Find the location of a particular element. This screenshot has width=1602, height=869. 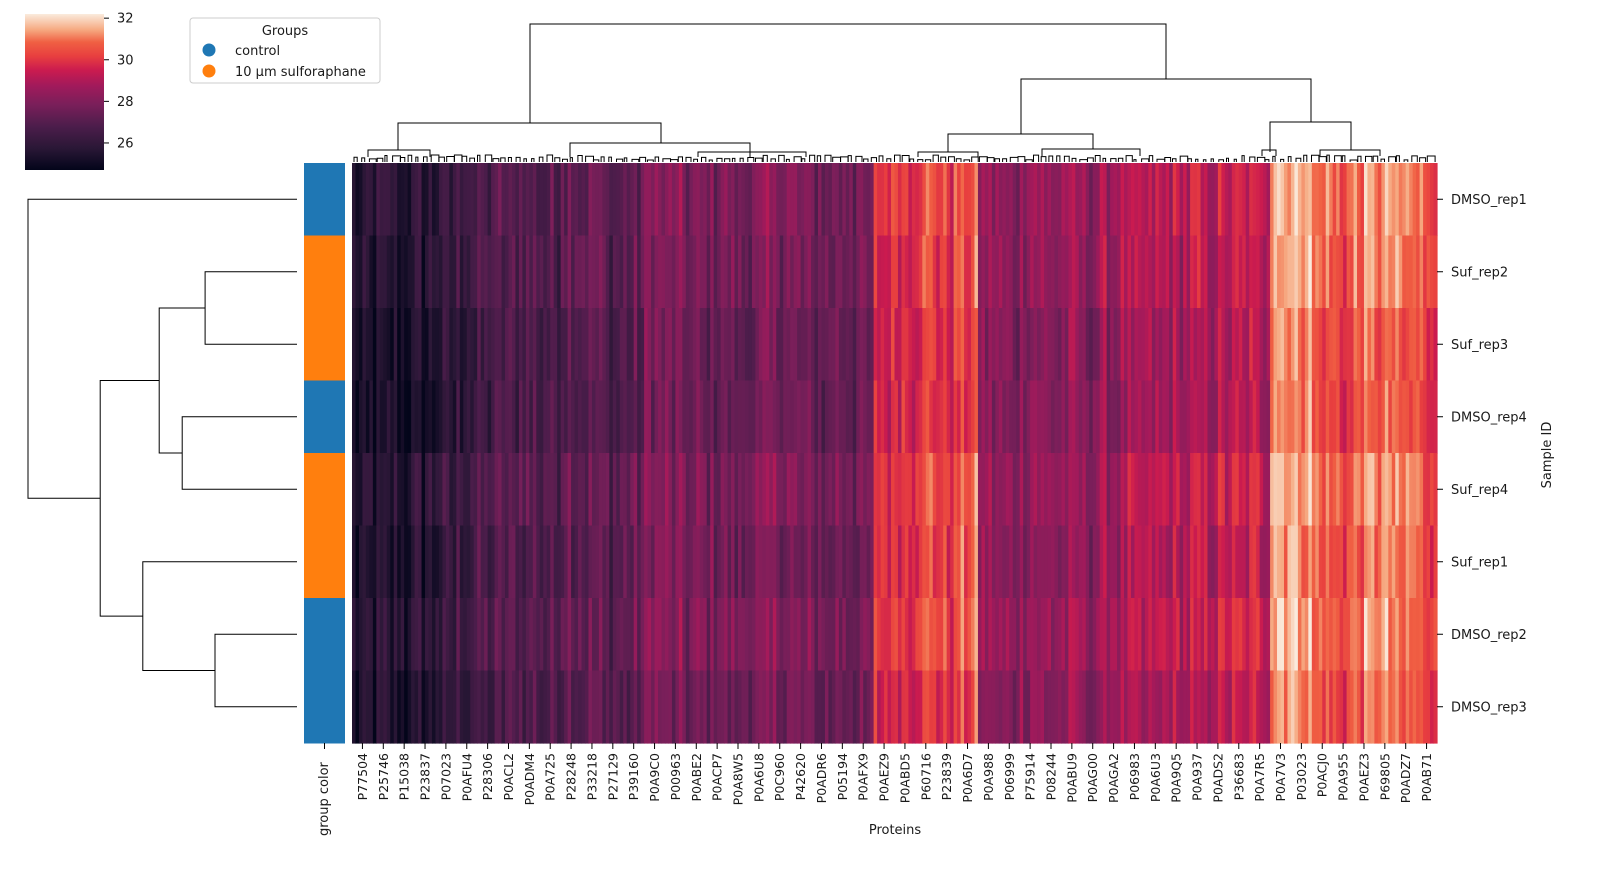

x-tick-label: P15038 is located at coordinates (404, 776).